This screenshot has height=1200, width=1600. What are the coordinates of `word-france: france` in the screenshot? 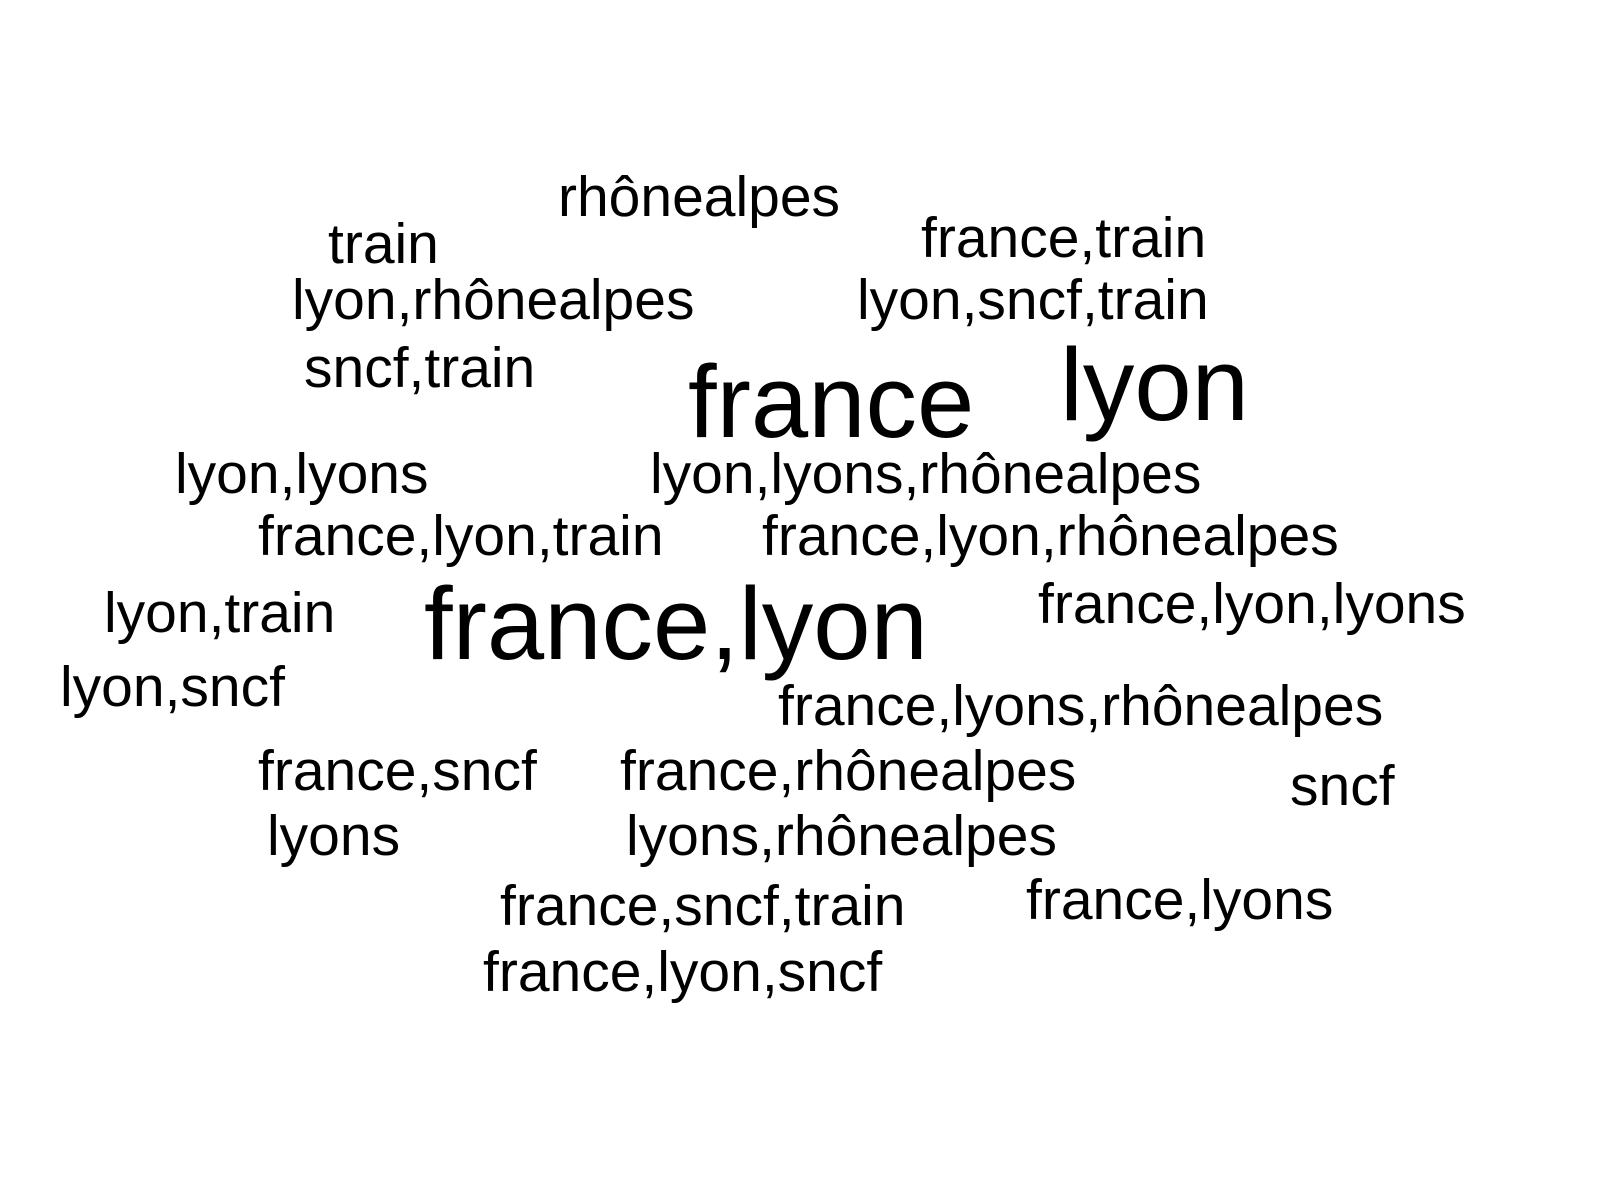 It's located at (831, 401).